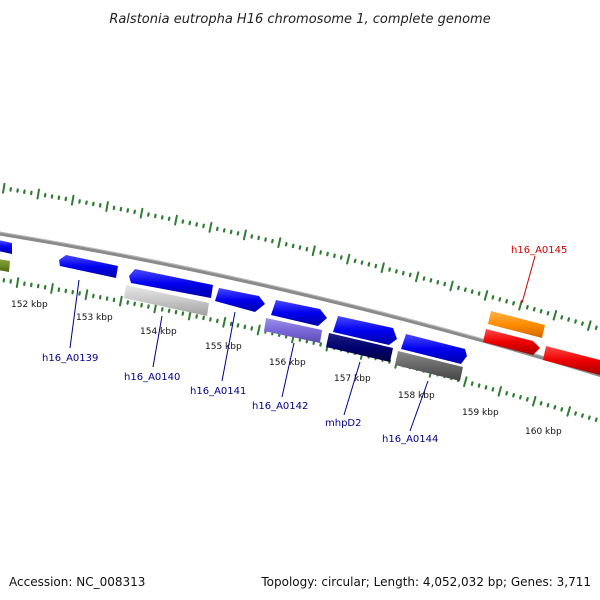 The height and width of the screenshot is (600, 600). What do you see at coordinates (152, 377) in the screenshot?
I see `gene-label-h16-A0140: h16_A0140` at bounding box center [152, 377].